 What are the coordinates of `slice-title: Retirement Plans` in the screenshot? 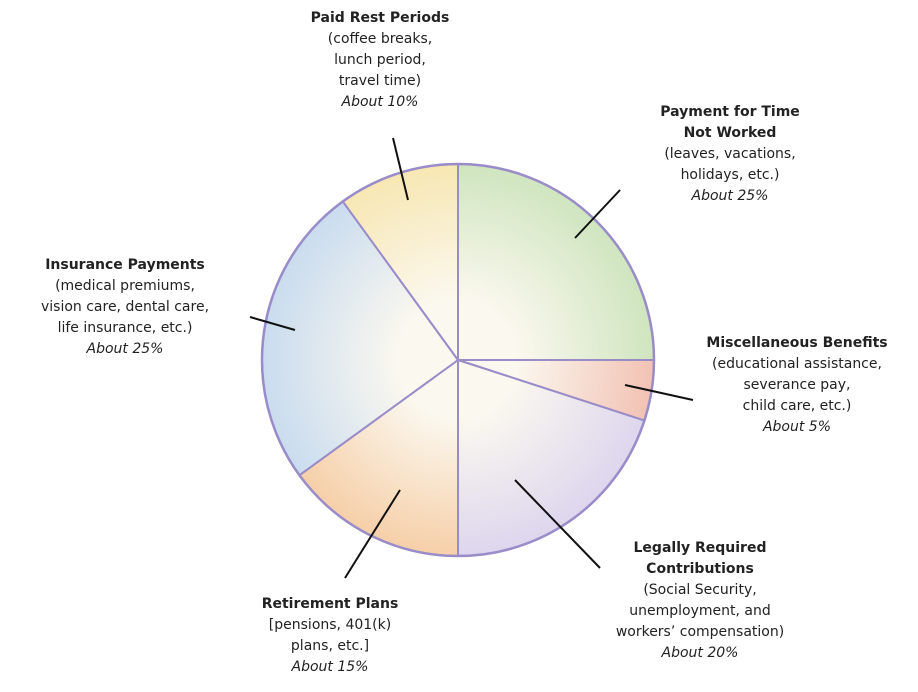 It's located at (330, 604).